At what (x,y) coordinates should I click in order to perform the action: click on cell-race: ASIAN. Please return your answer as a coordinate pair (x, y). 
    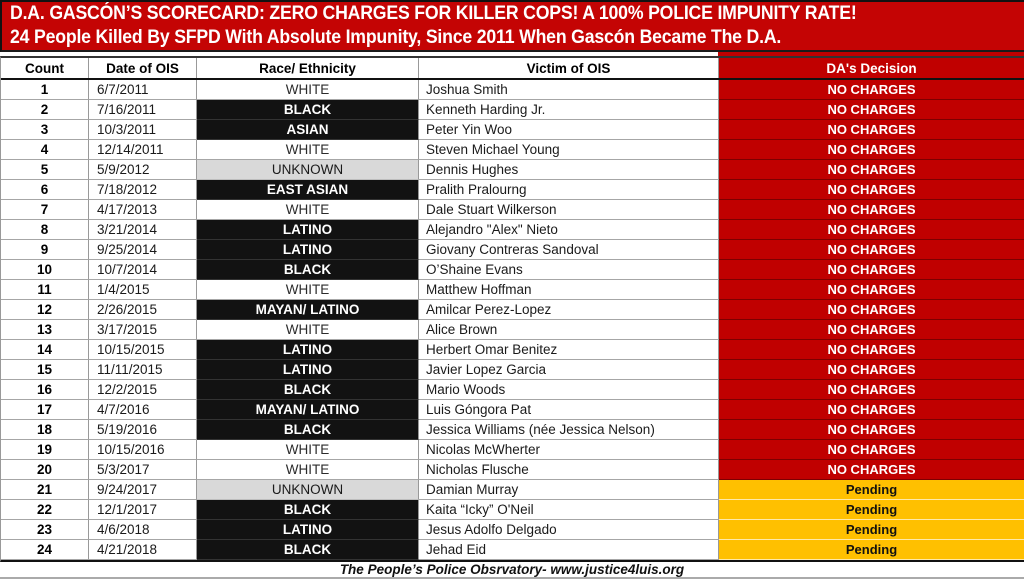
    Looking at the image, I should click on (308, 130).